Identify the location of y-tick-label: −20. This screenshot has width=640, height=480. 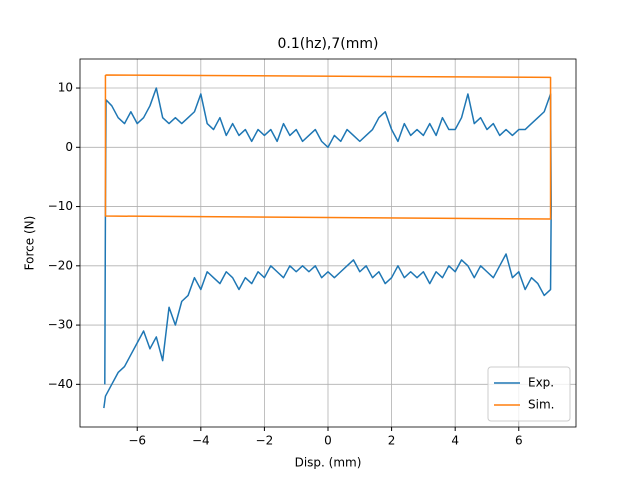
(60, 265).